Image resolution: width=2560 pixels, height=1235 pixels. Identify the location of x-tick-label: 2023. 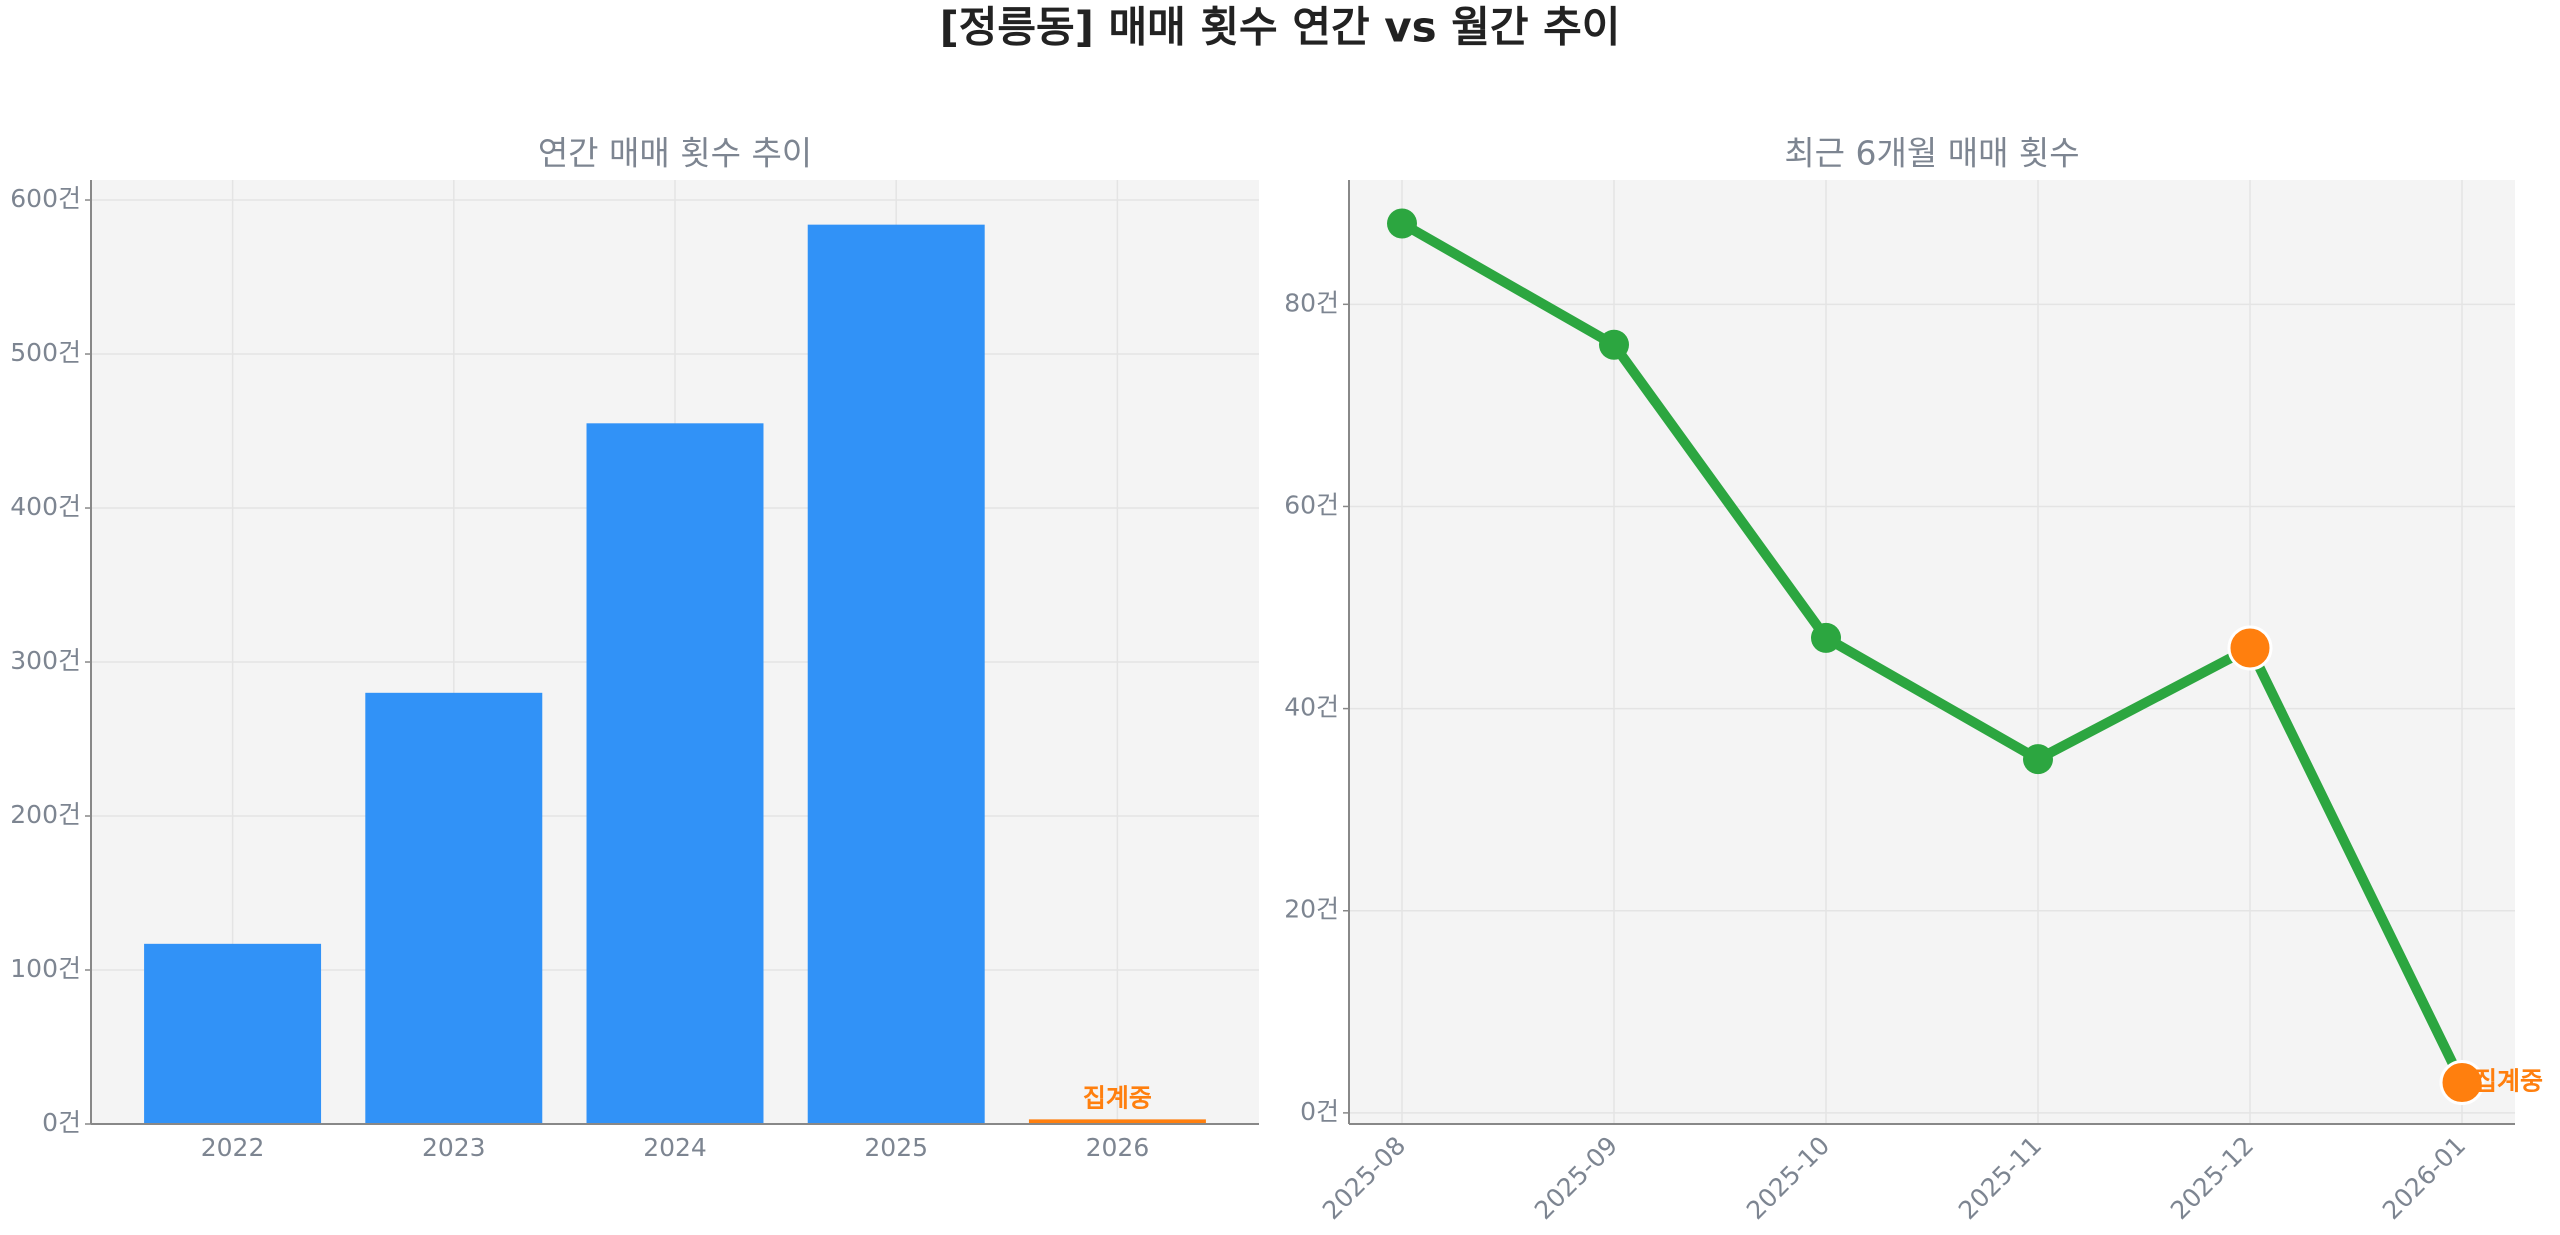
(454, 1147).